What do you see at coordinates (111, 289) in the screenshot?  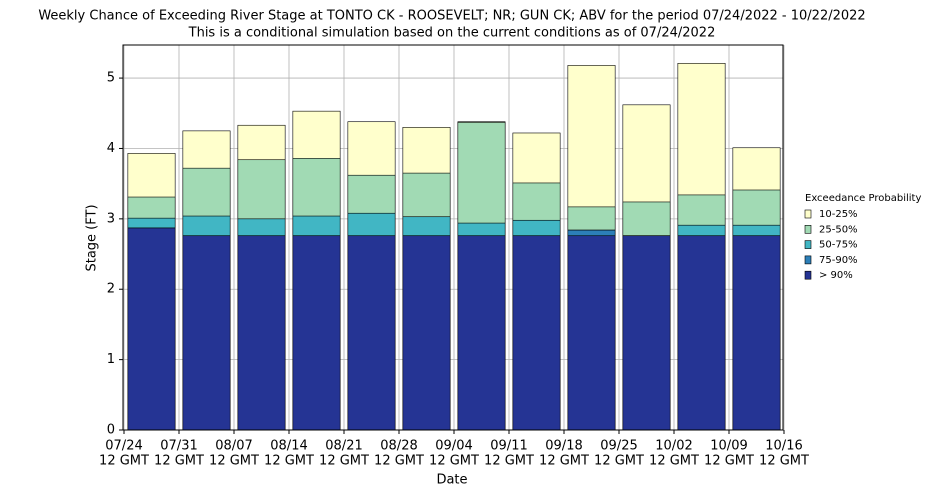 I see `y-tick-label: 2` at bounding box center [111, 289].